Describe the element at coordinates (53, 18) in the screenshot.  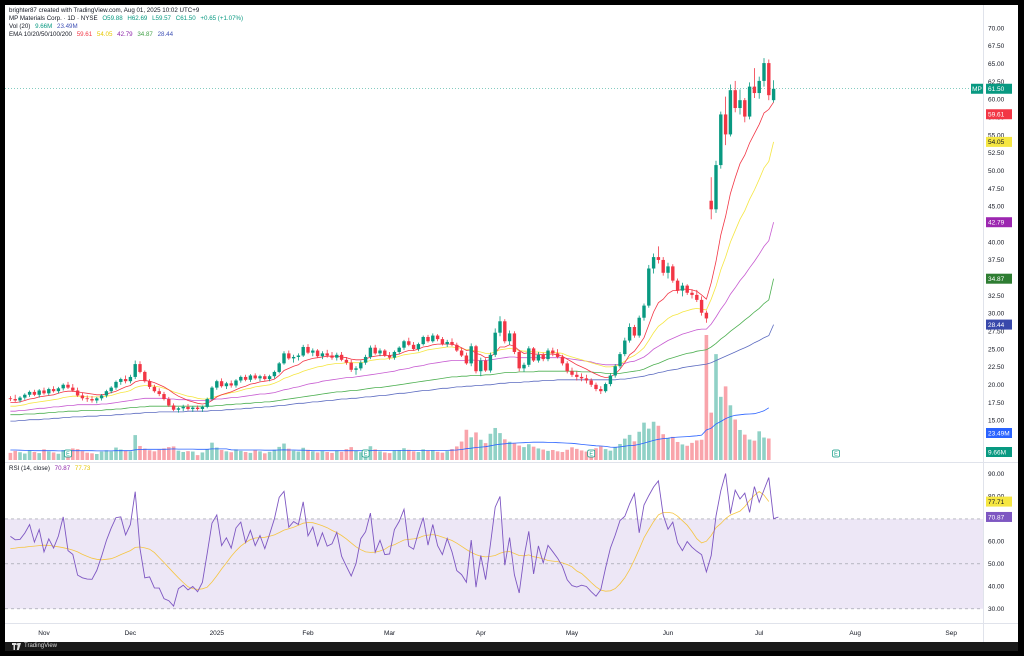
I see `symbol-label: MP Materials Corp. · 1D · NYSE` at that location.